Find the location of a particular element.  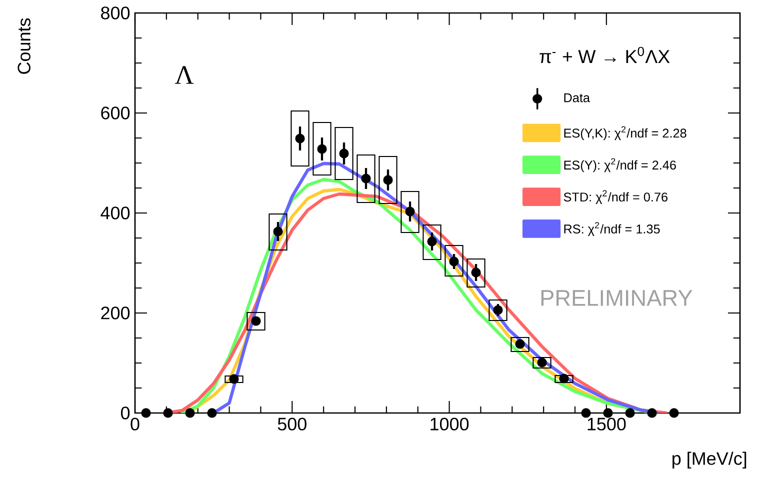

x-tick-label: 1000 is located at coordinates (449, 424).